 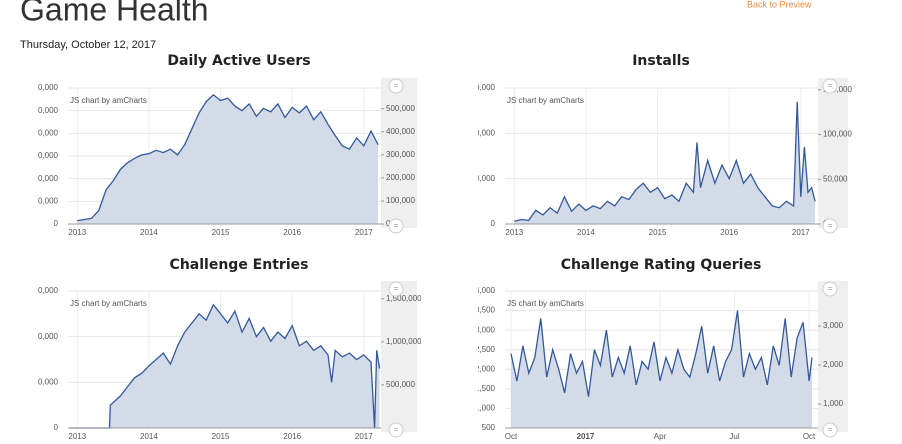 What do you see at coordinates (404, 298) in the screenshot?
I see `y2-tick-label: 1,500,000` at bounding box center [404, 298].